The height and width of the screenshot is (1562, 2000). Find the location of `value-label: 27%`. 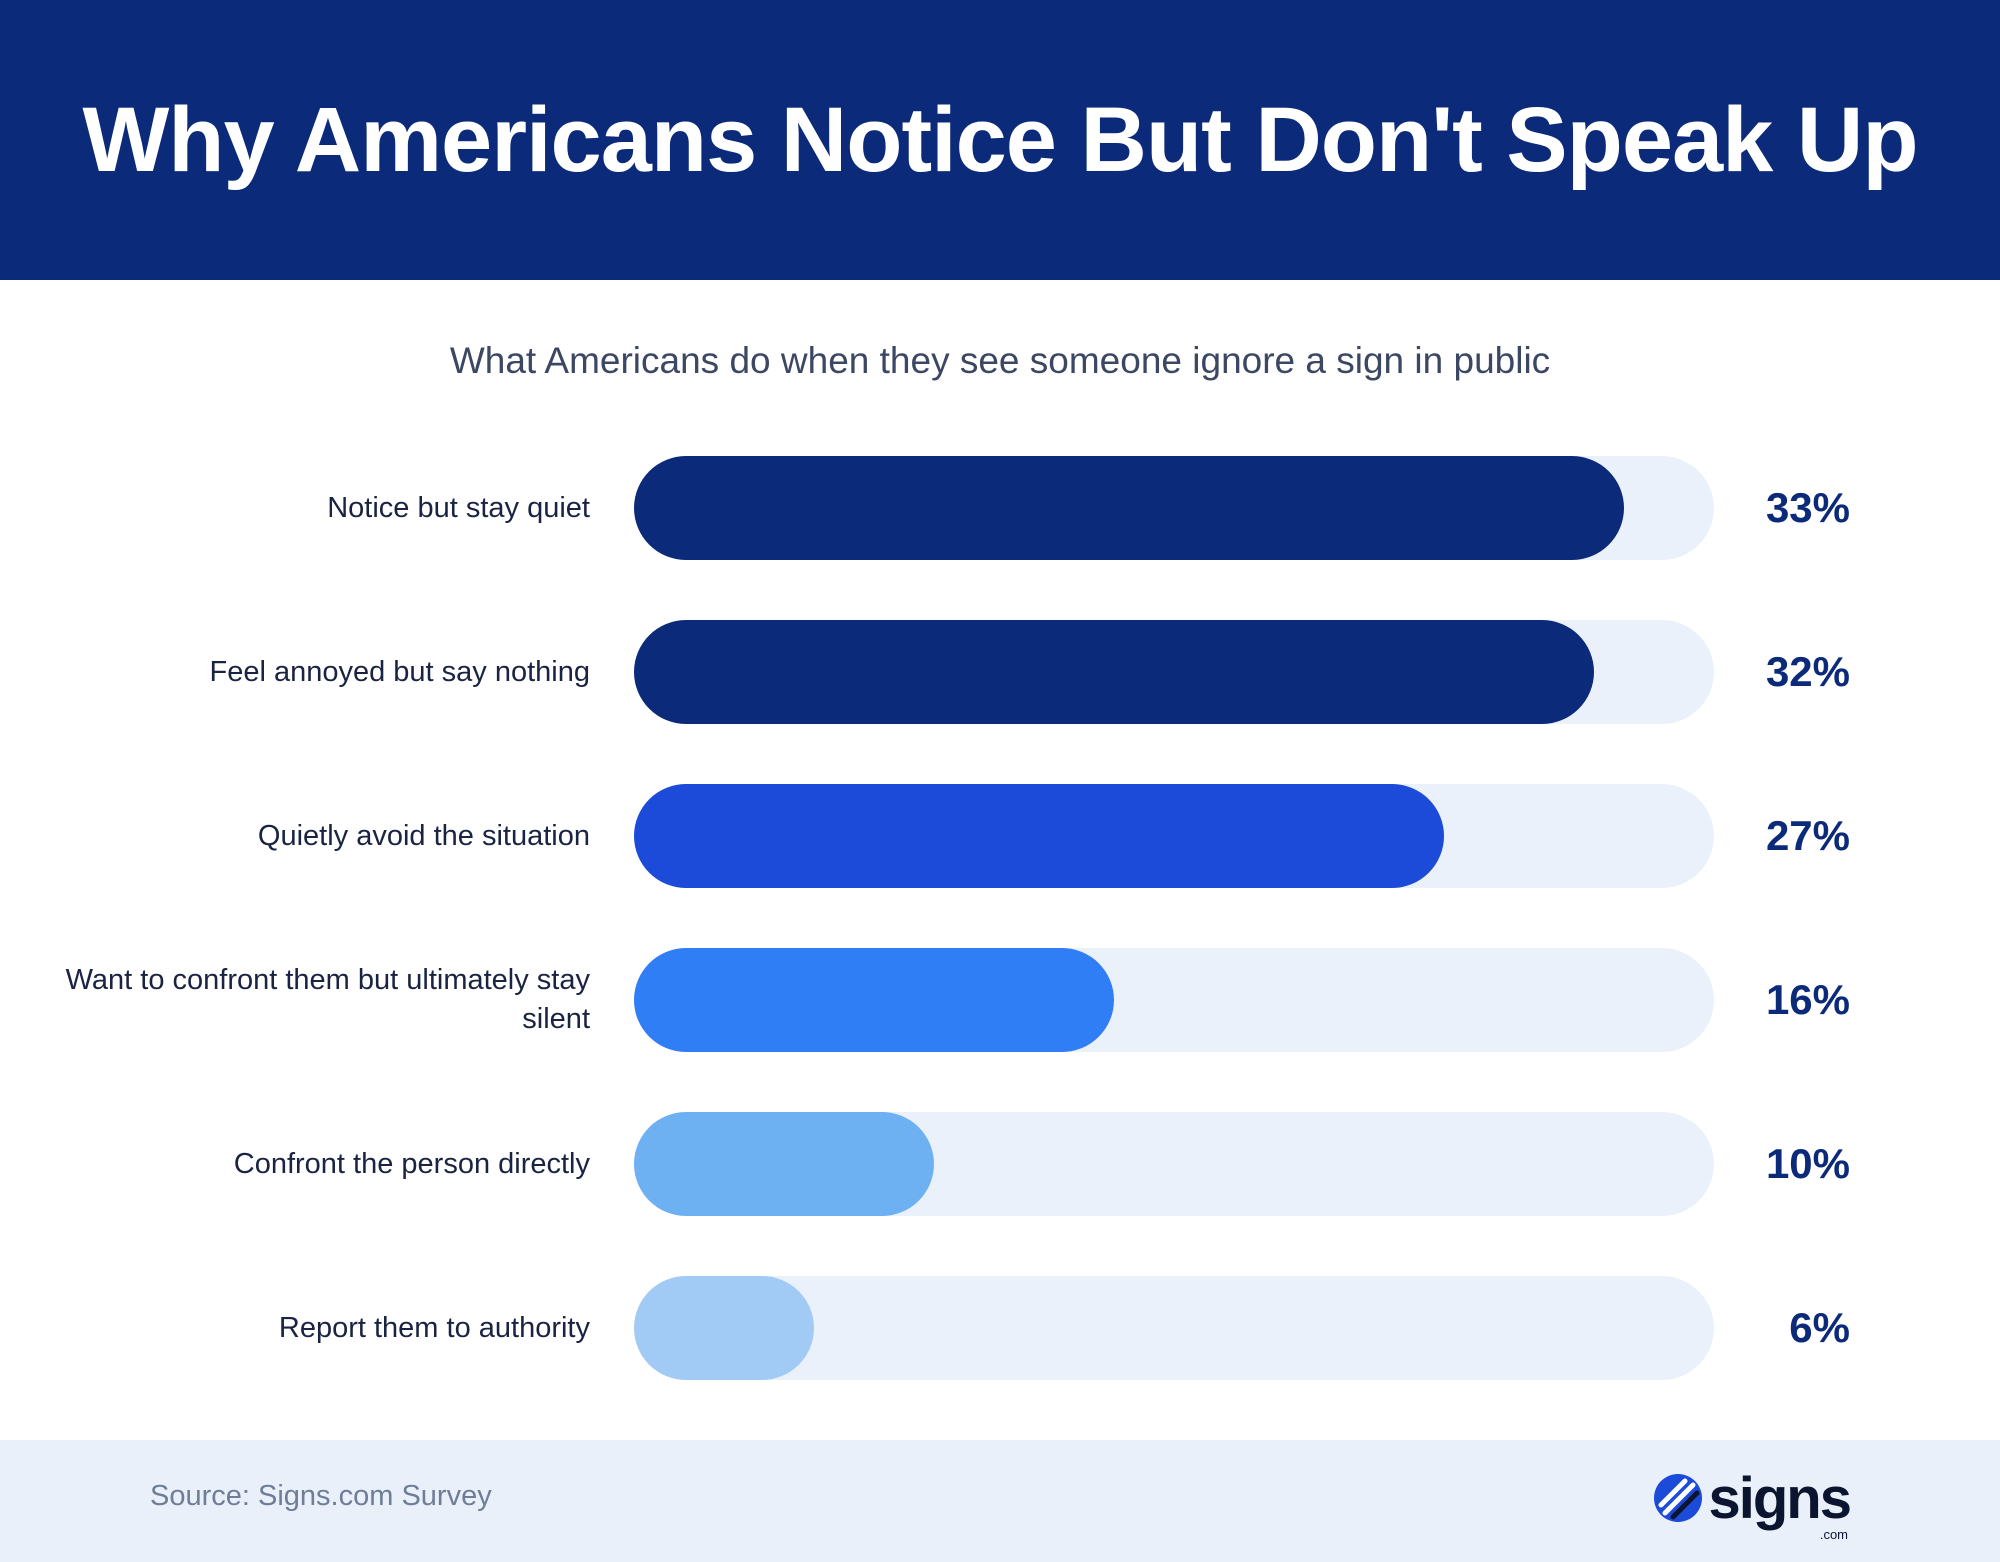

value-label: 27% is located at coordinates (1807, 835).